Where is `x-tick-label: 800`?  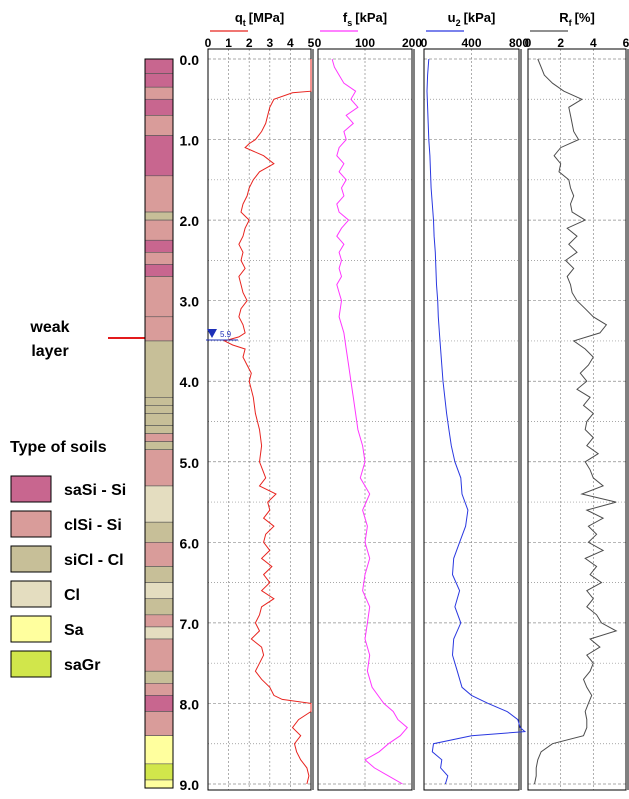
x-tick-label: 800 is located at coordinates (519, 43).